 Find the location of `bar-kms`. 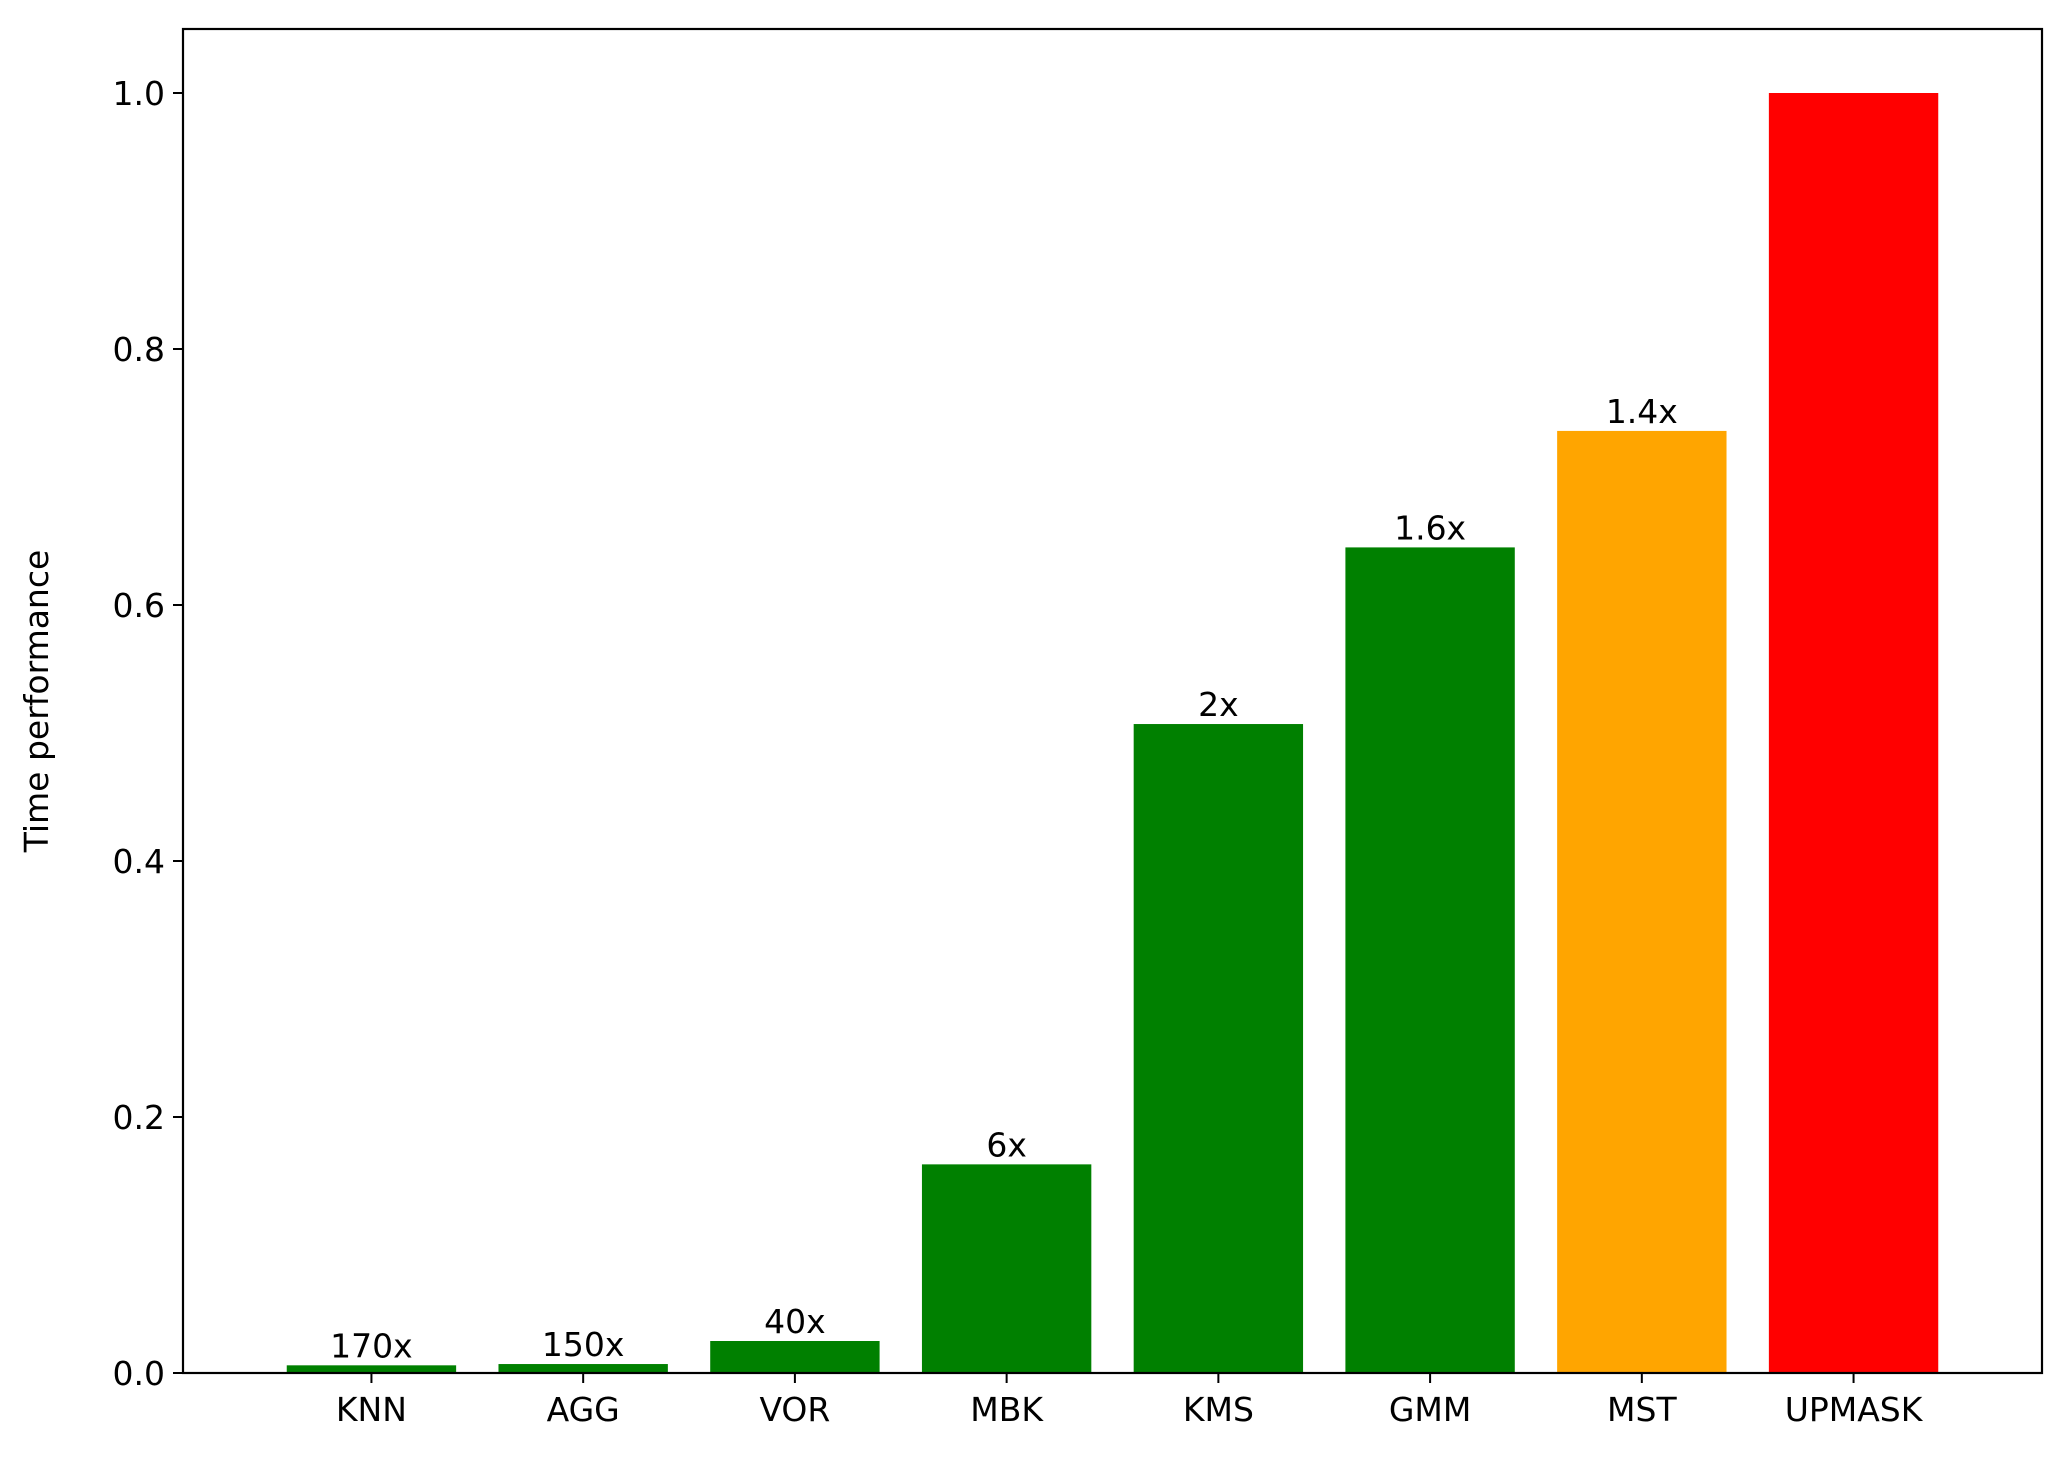

bar-kms is located at coordinates (1218, 1048).